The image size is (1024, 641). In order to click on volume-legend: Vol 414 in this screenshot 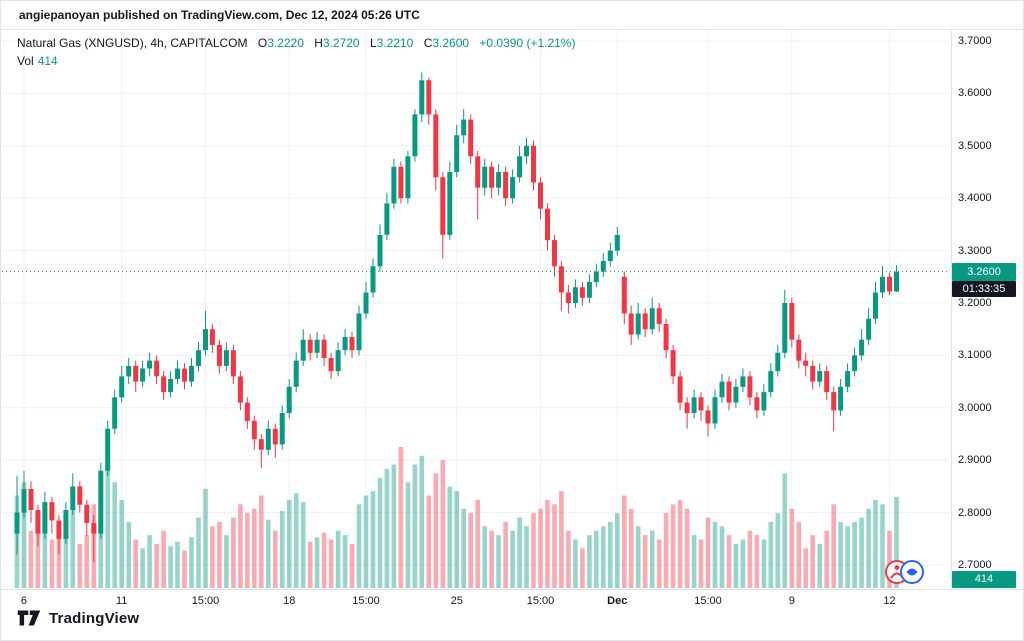, I will do `click(37, 61)`.